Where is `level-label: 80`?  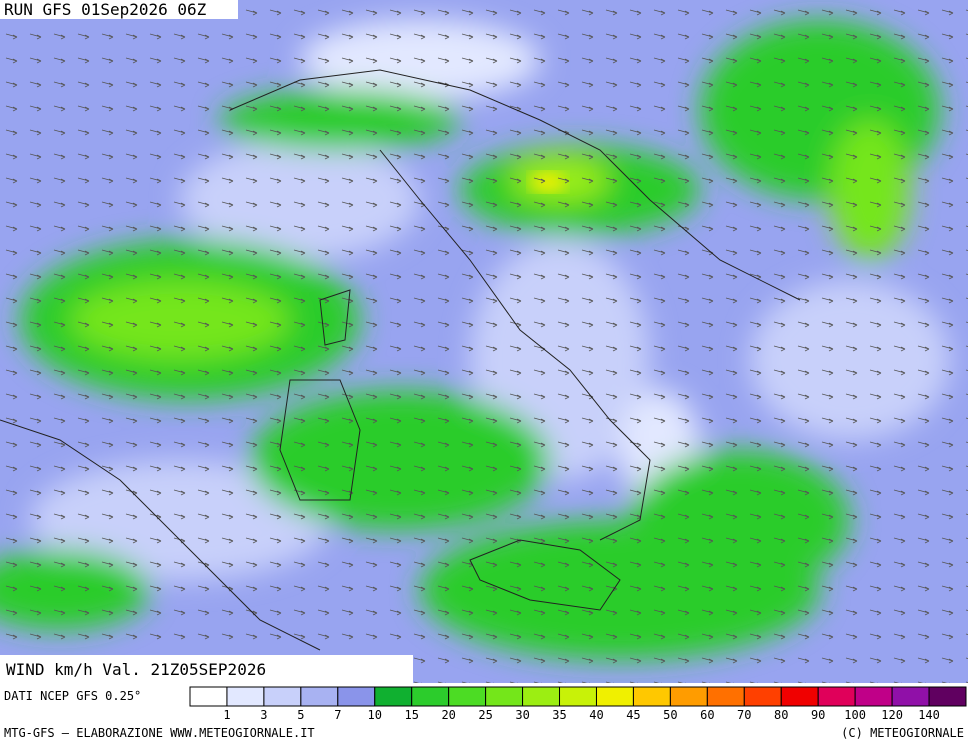
level-label: 80 is located at coordinates (781, 715).